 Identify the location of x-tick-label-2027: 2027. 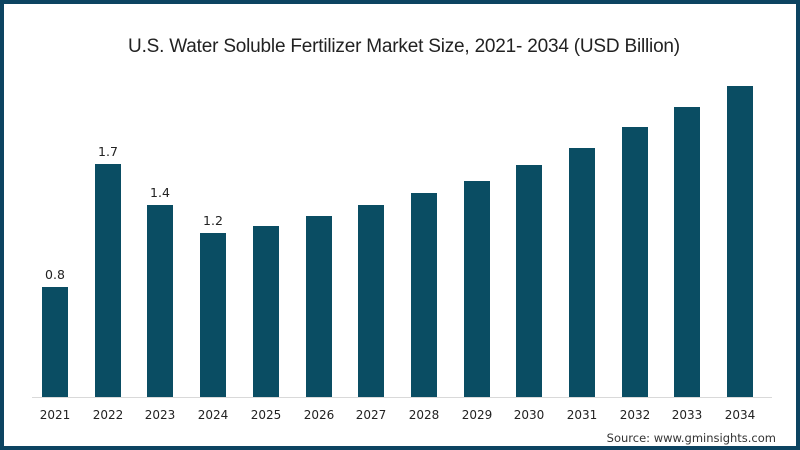
(371, 415).